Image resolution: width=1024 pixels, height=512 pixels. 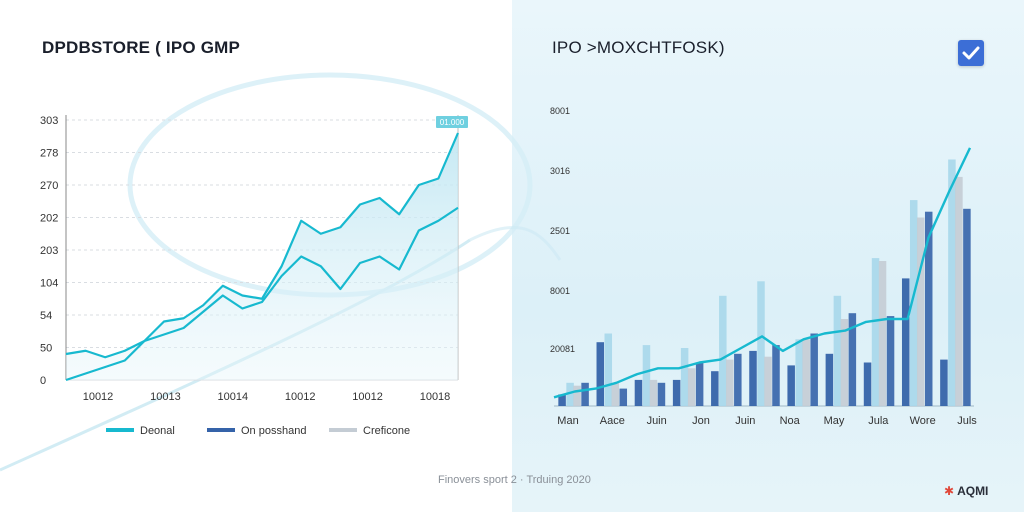 I want to click on x-tick-label: Jula, so click(x=878, y=421).